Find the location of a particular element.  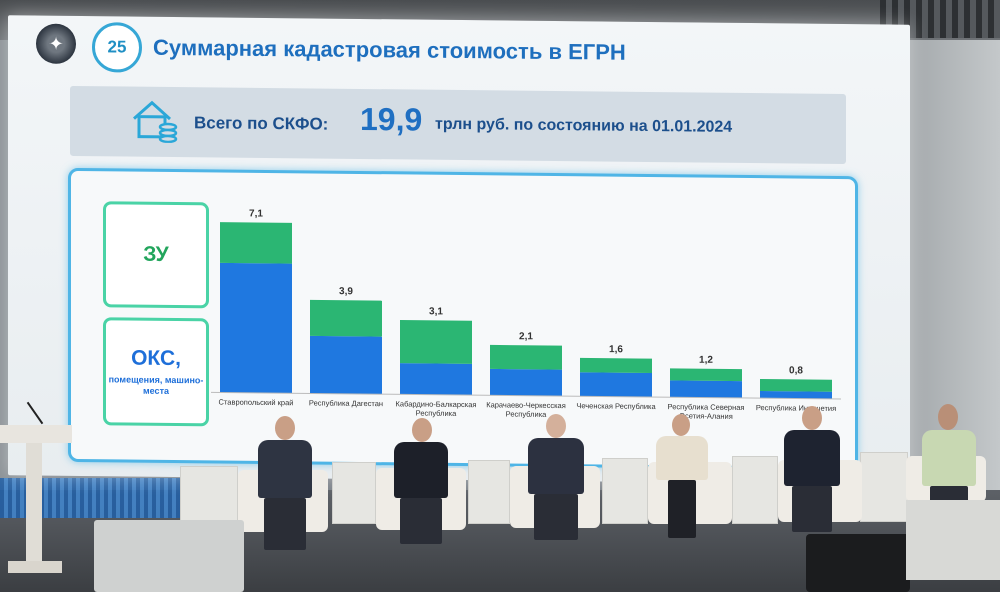

bar-total-label-0: 7,1 is located at coordinates (256, 213).